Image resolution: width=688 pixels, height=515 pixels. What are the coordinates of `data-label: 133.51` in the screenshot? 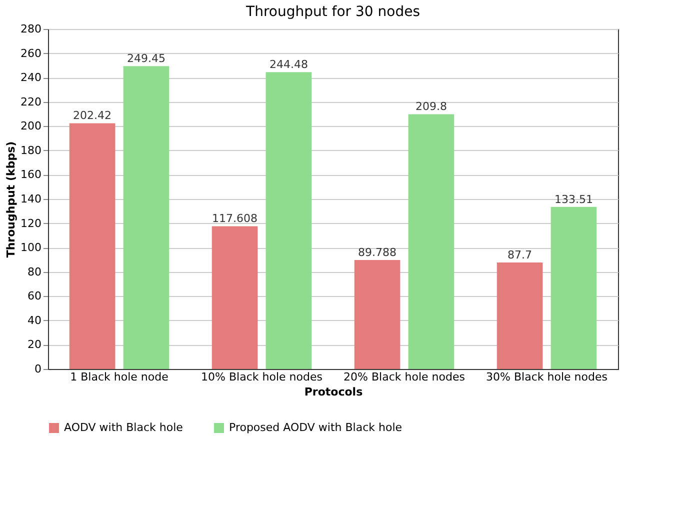 It's located at (573, 199).